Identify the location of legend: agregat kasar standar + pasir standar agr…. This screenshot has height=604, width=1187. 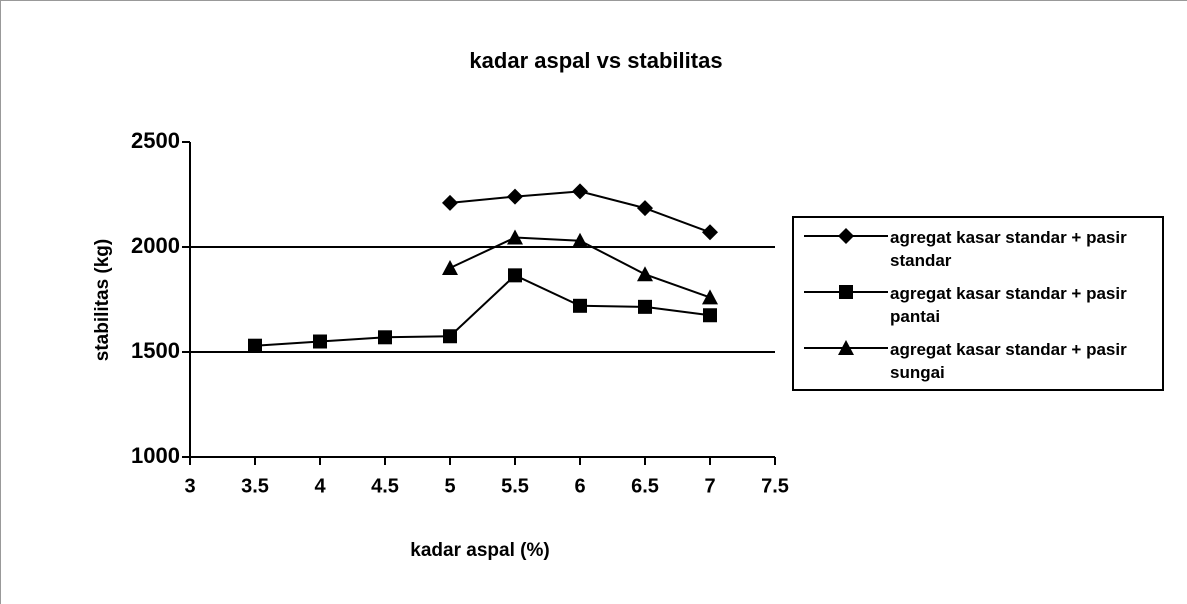
(978, 303).